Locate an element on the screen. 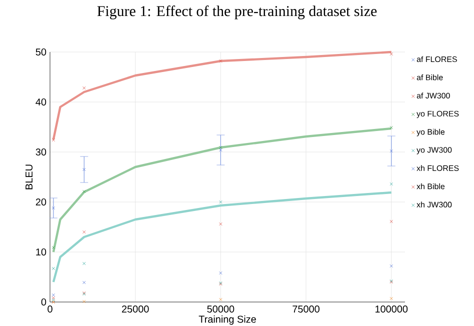  x-tick-label: 0 is located at coordinates (50, 309).